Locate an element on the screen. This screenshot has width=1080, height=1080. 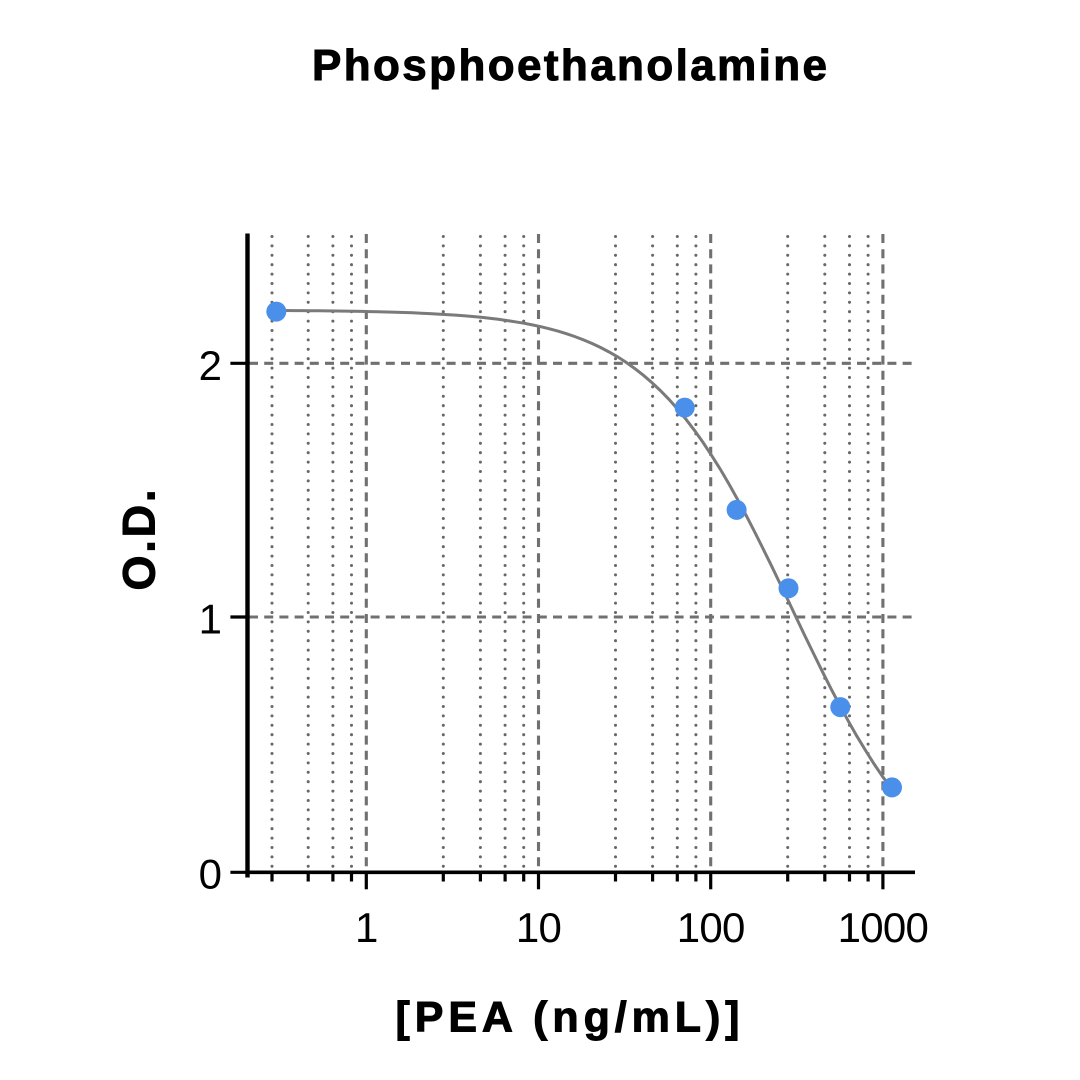
svg-text: 1000 is located at coordinates (883, 927).